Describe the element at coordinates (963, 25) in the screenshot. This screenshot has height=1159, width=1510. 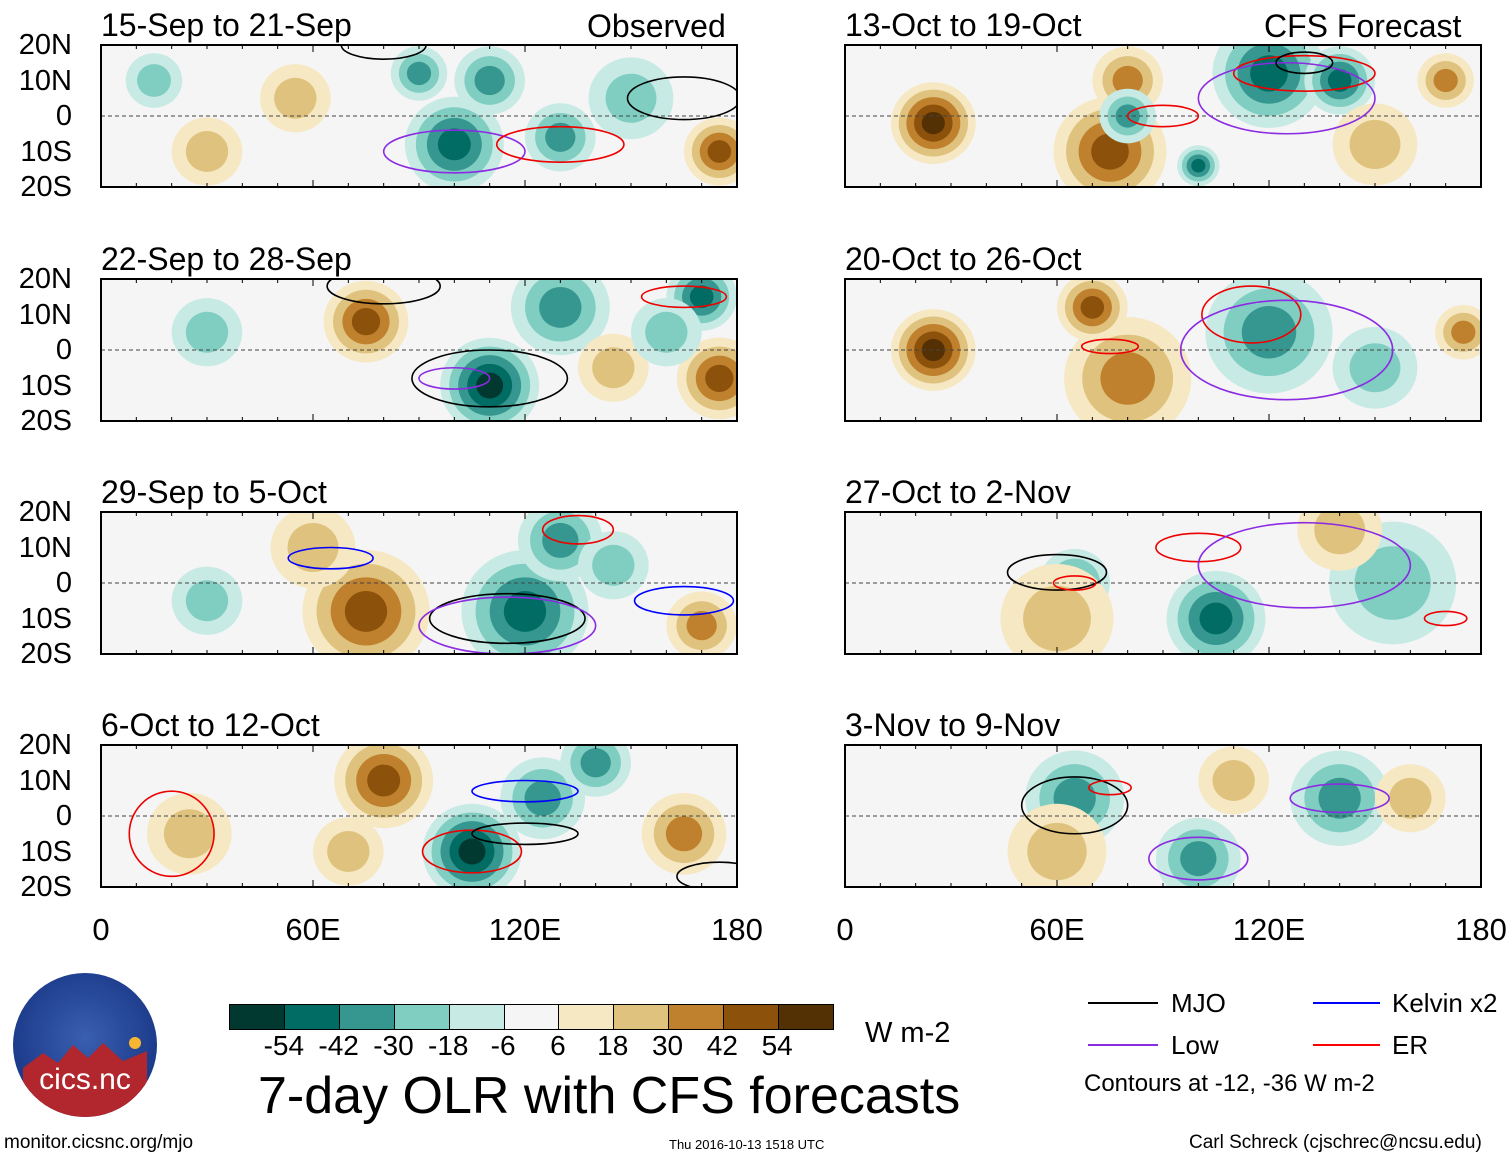
I see `panel-title: 13-Oct to 19-Oct` at that location.